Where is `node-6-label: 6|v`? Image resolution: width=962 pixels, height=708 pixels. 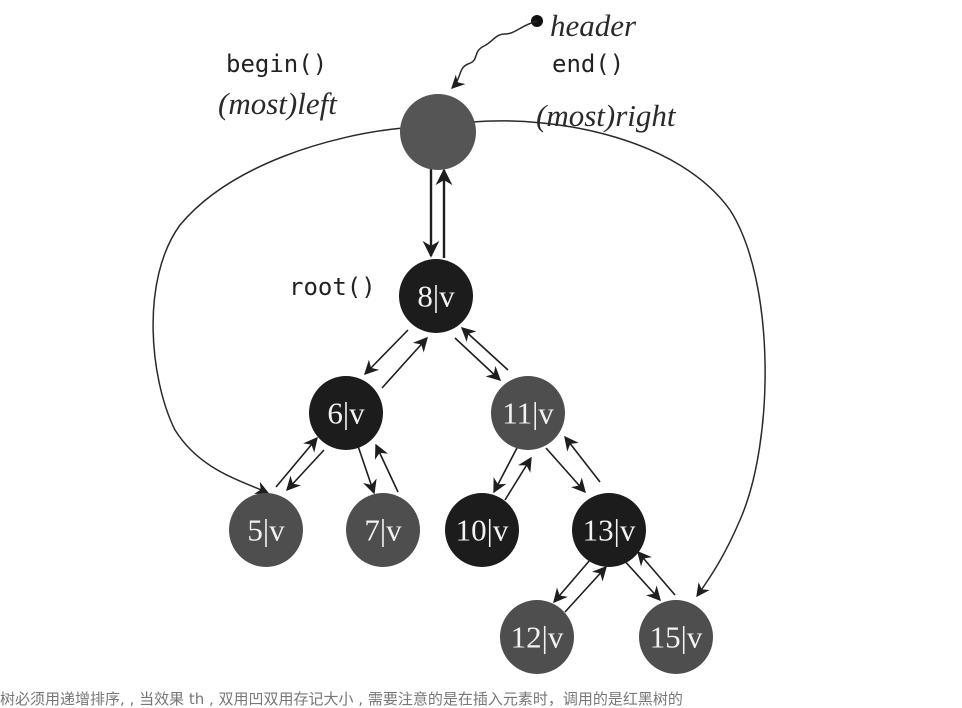 node-6-label: 6|v is located at coordinates (346, 413).